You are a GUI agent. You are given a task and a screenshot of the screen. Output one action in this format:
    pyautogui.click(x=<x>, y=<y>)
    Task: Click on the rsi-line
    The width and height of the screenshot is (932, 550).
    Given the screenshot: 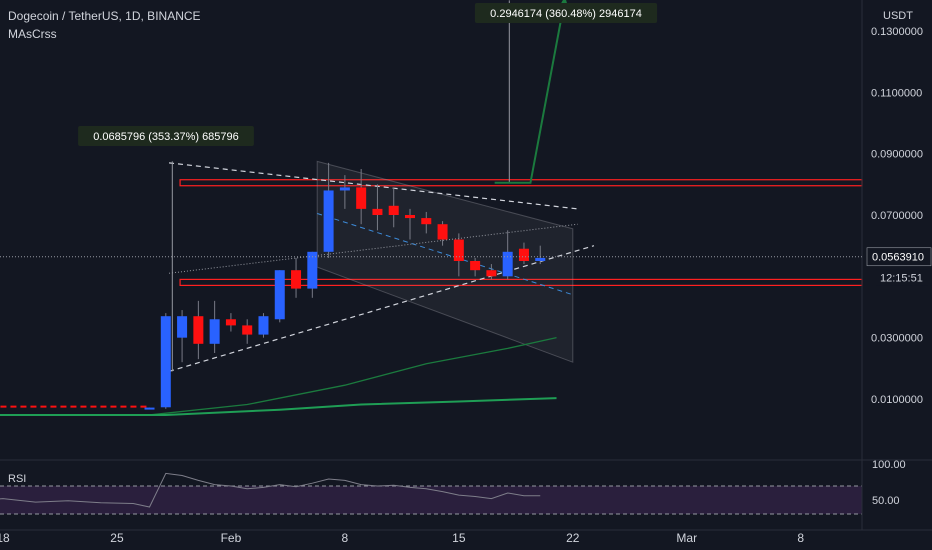 What is the action you would take?
    pyautogui.click(x=270, y=490)
    